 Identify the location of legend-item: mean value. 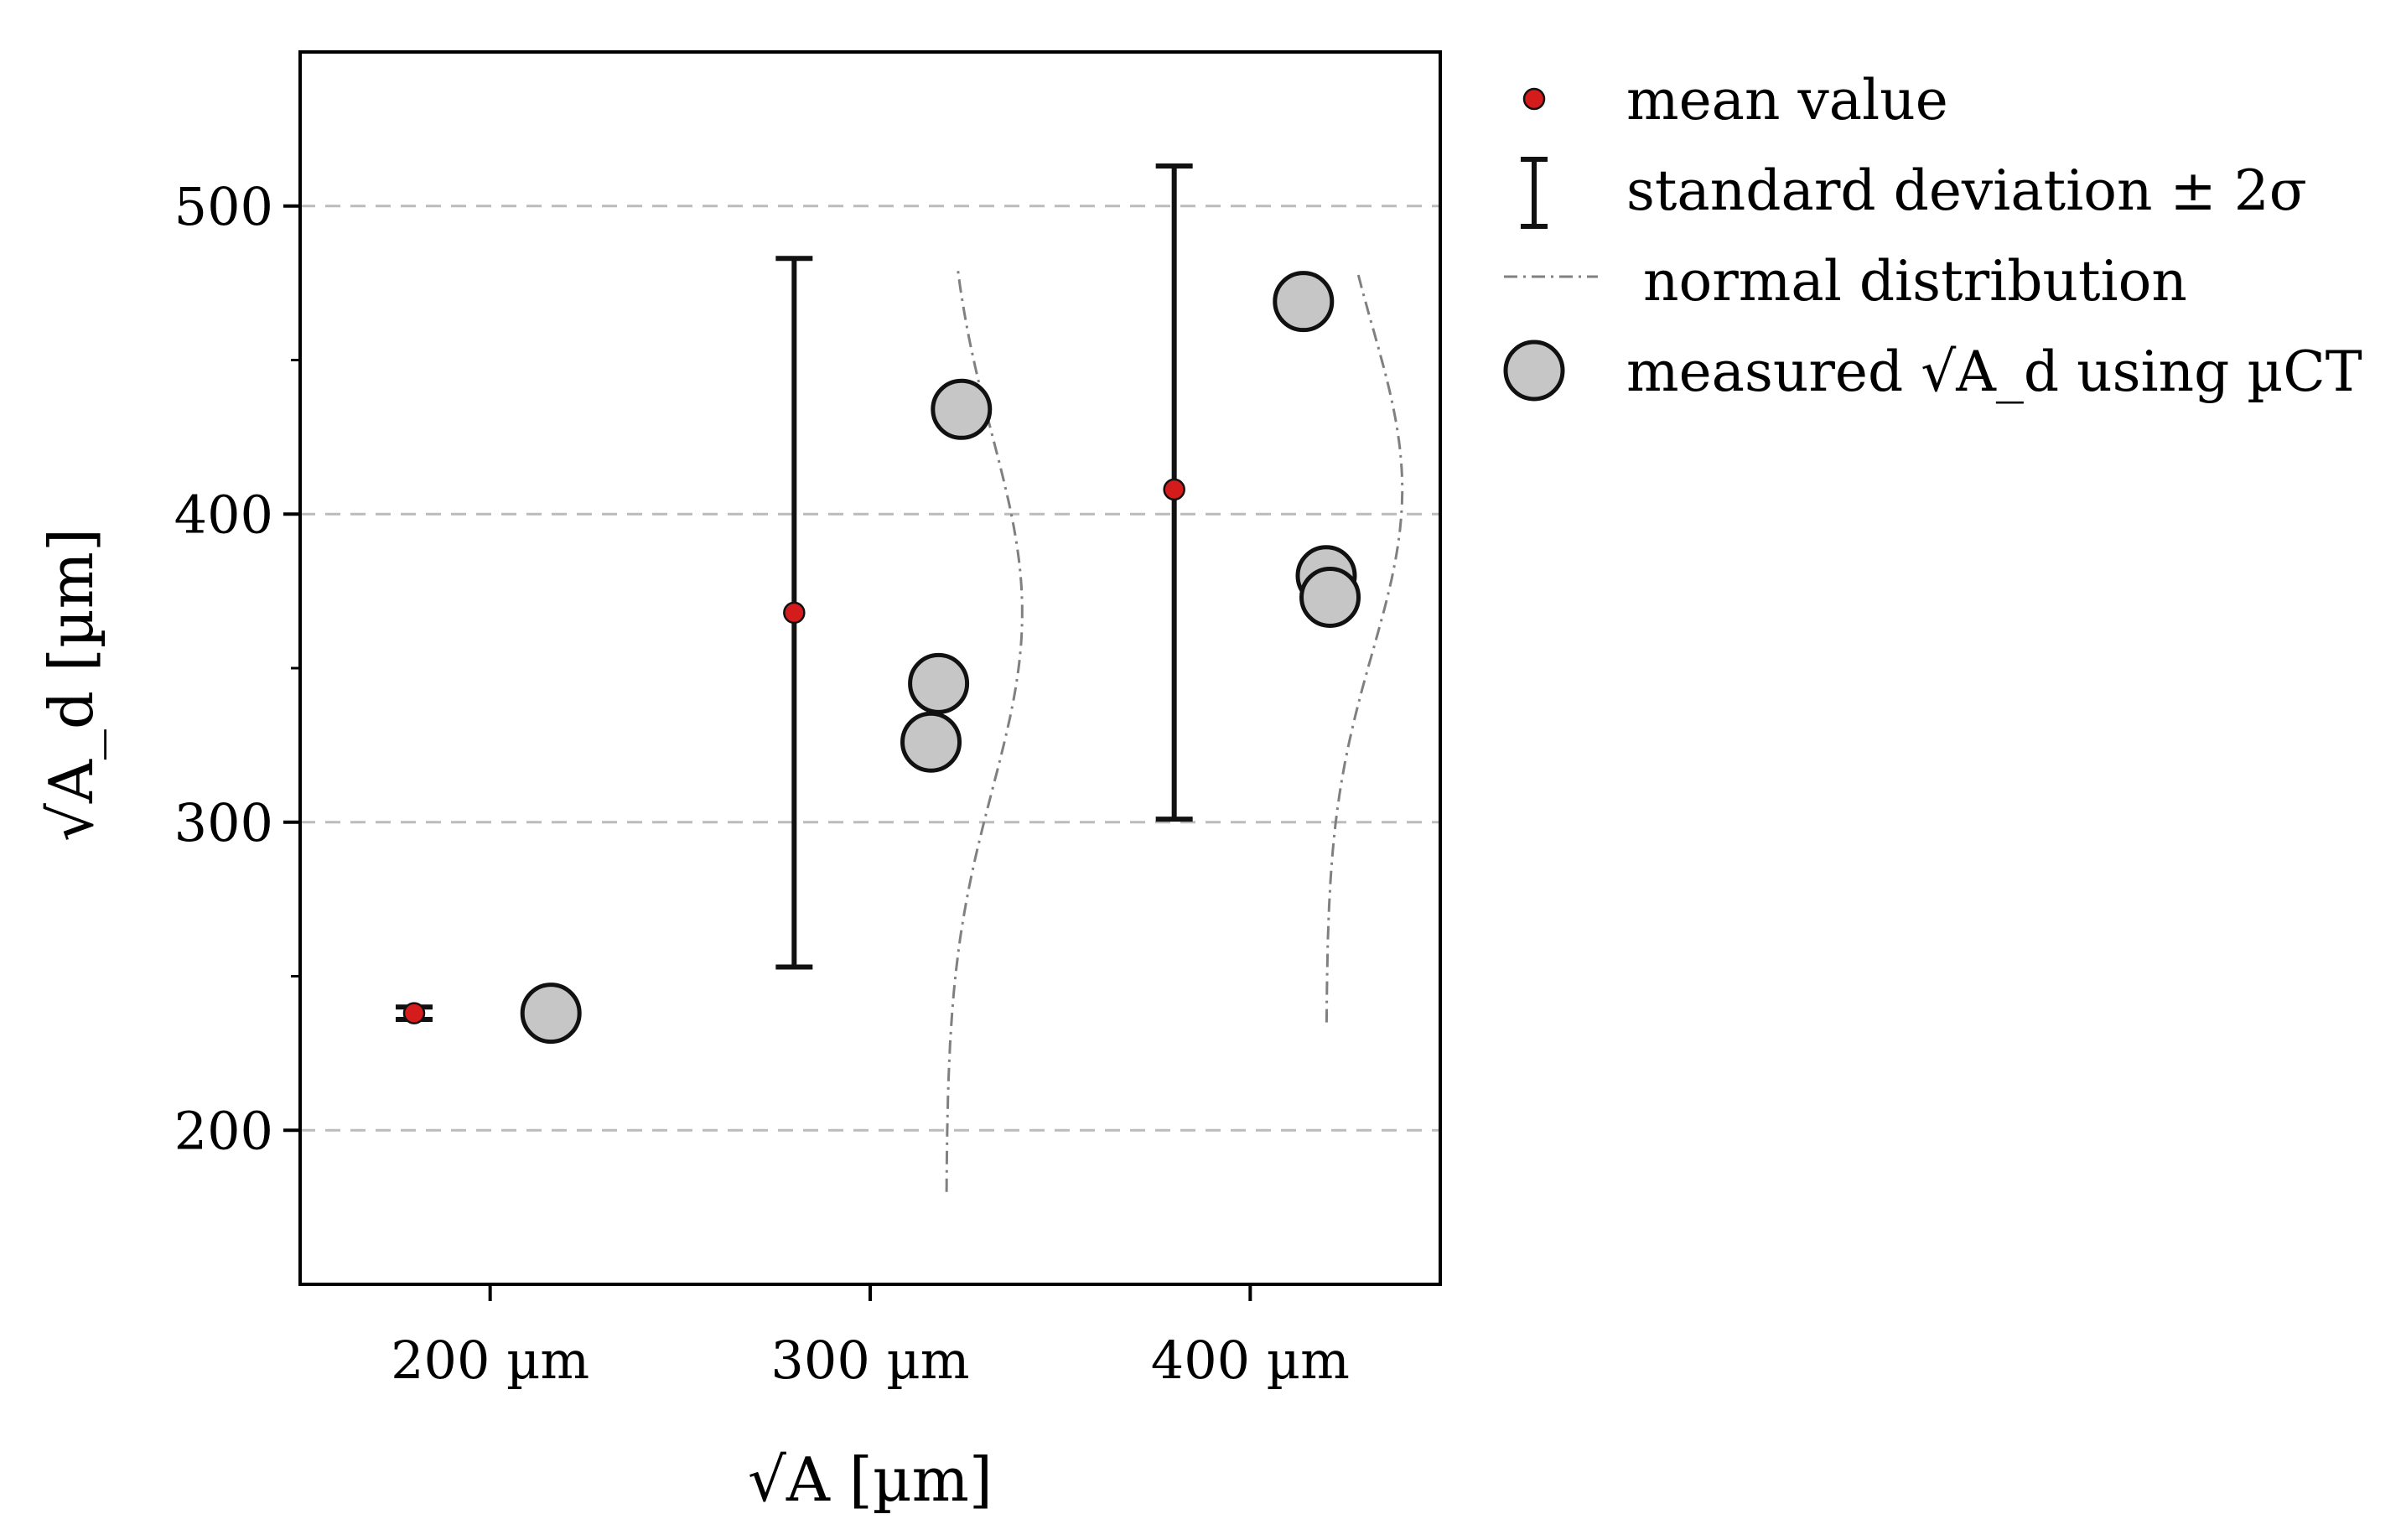
(1735, 100).